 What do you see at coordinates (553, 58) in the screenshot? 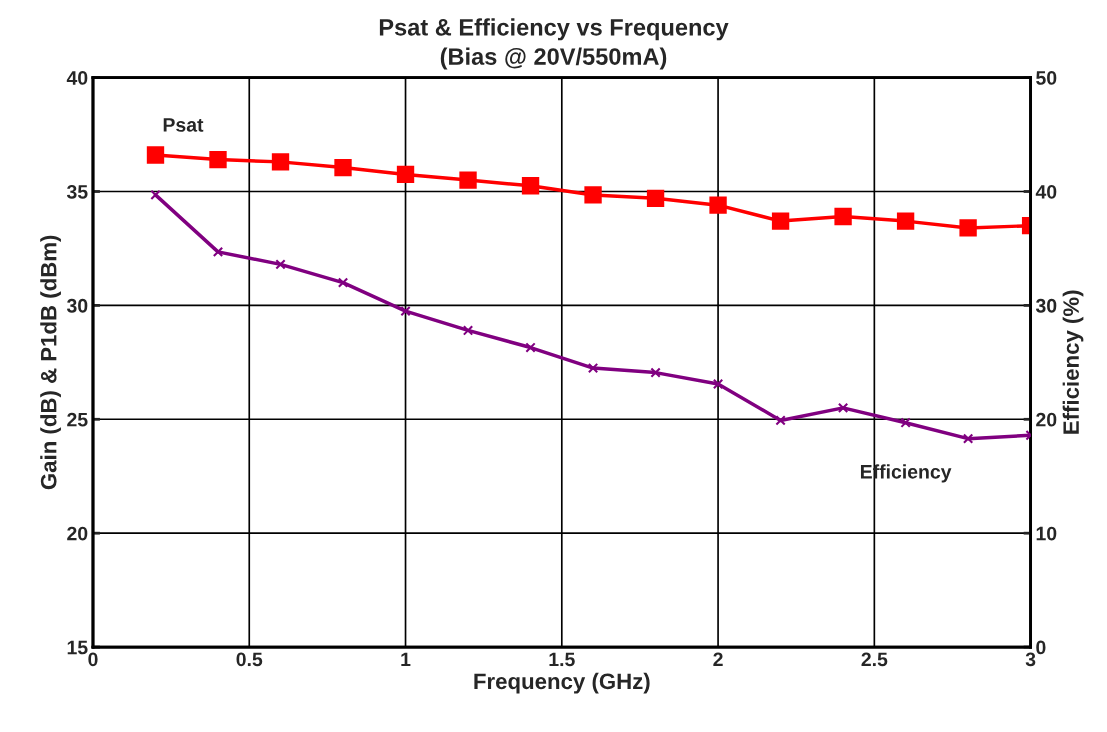
I see `chart-subtitle: (Bias @ 20V/550mA)` at bounding box center [553, 58].